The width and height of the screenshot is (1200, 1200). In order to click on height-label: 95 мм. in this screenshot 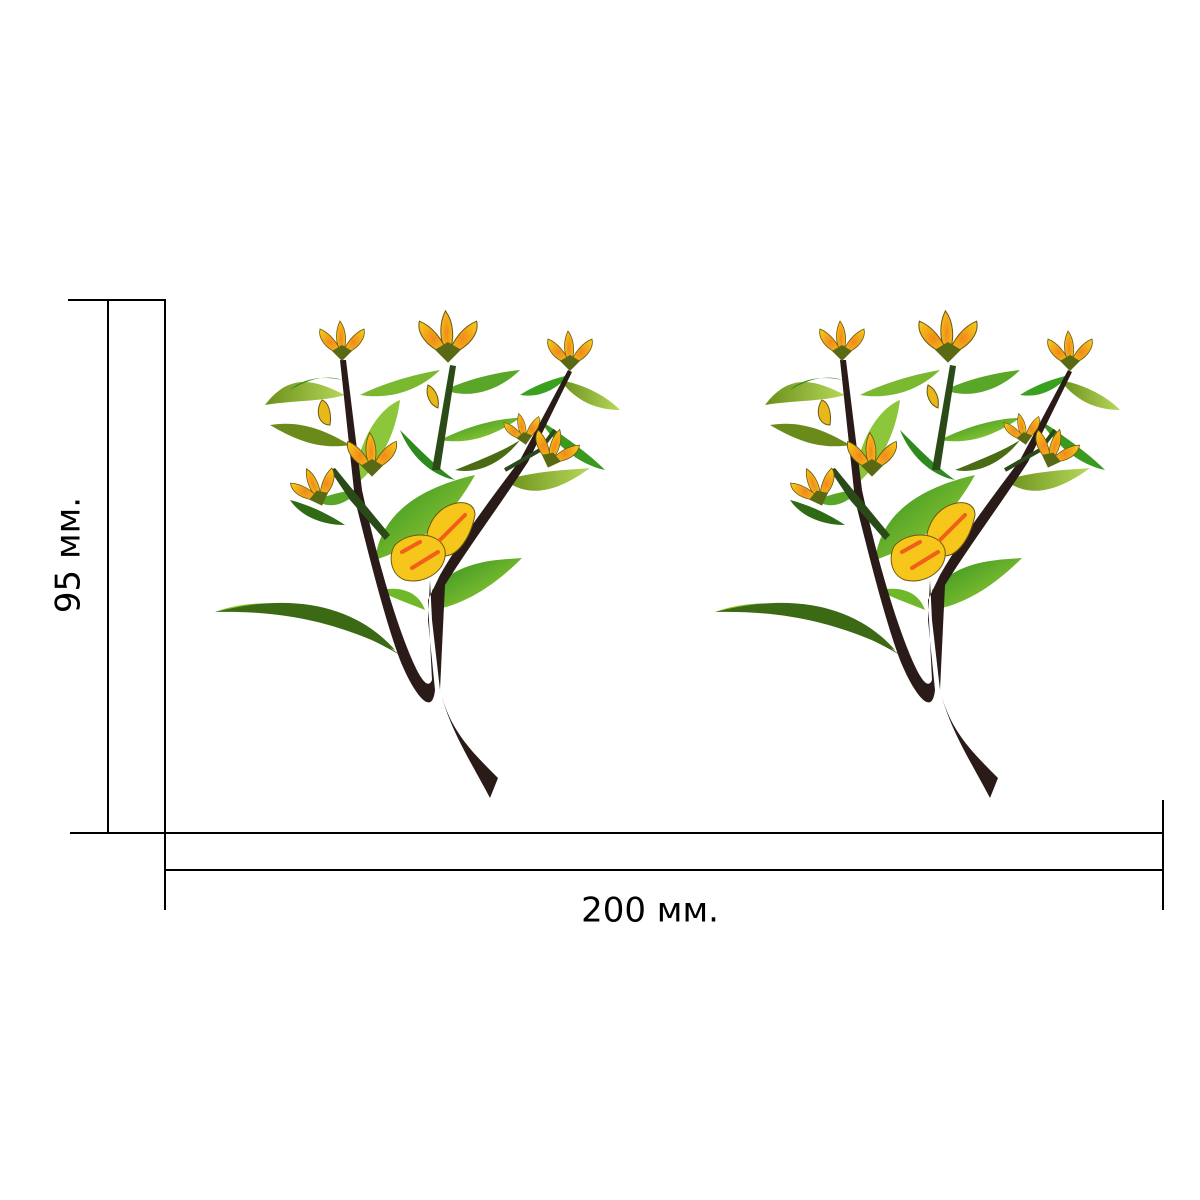, I will do `click(69, 555)`.